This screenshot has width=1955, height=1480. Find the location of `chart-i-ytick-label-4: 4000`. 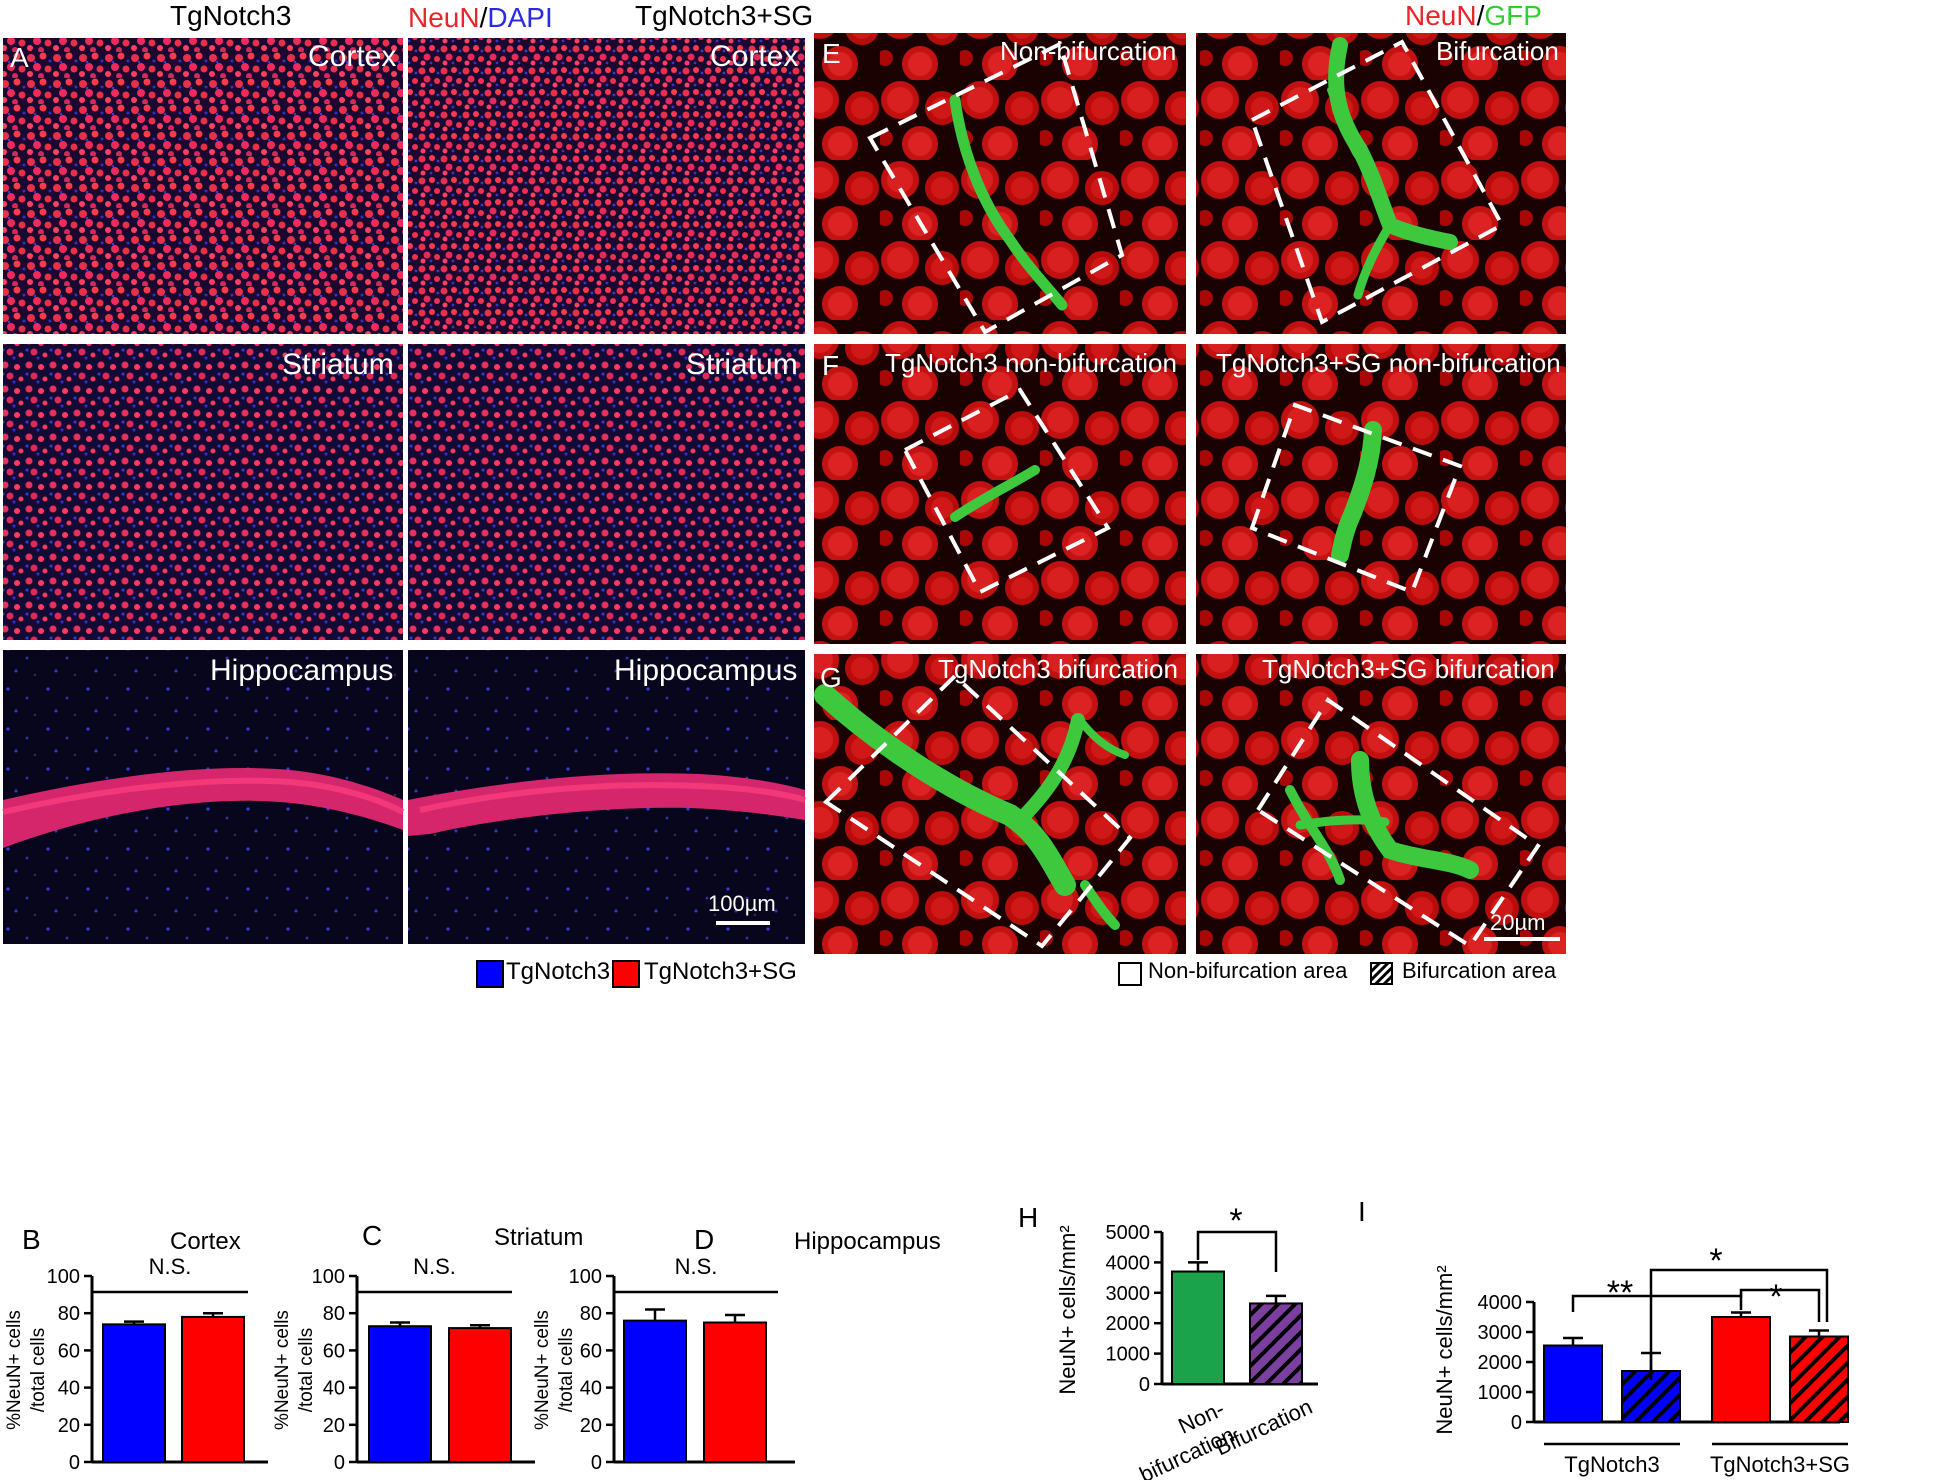

chart-i-ytick-label-4: 4000 is located at coordinates (1500, 1303).